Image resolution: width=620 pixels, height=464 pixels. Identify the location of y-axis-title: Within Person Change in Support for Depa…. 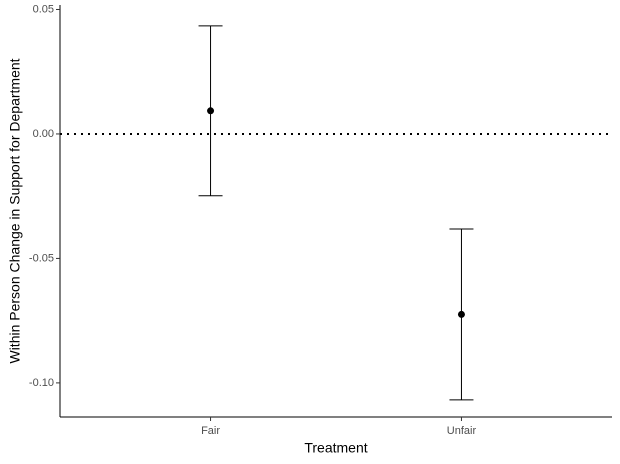
(15, 210).